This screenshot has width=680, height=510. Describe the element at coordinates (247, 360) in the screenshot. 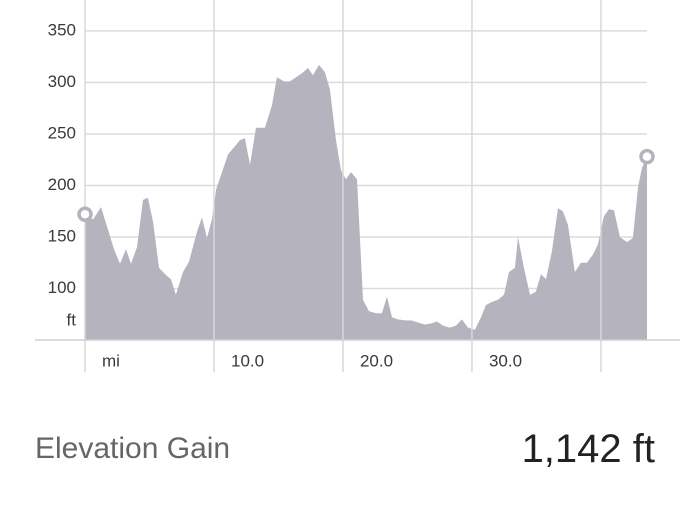

I see `x-tick-label: 10.0` at that location.